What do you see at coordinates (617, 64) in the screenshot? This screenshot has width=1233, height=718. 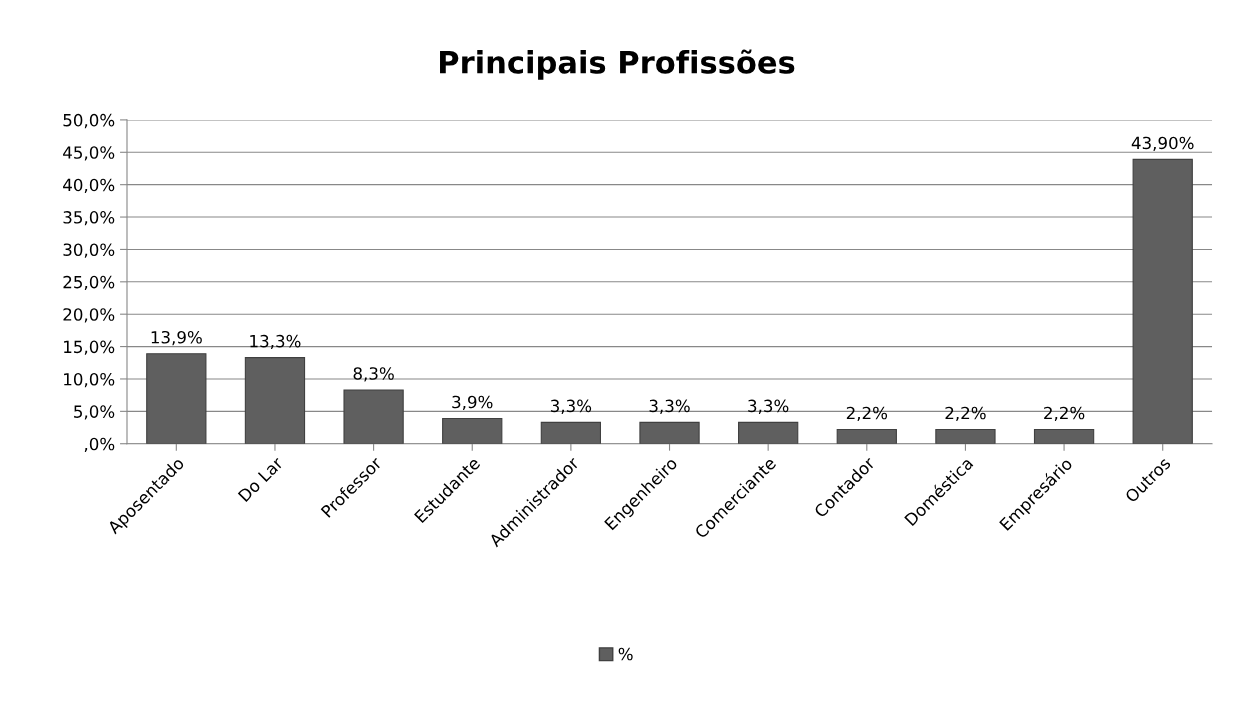 I see `chart-title: Principais Profissões` at bounding box center [617, 64].